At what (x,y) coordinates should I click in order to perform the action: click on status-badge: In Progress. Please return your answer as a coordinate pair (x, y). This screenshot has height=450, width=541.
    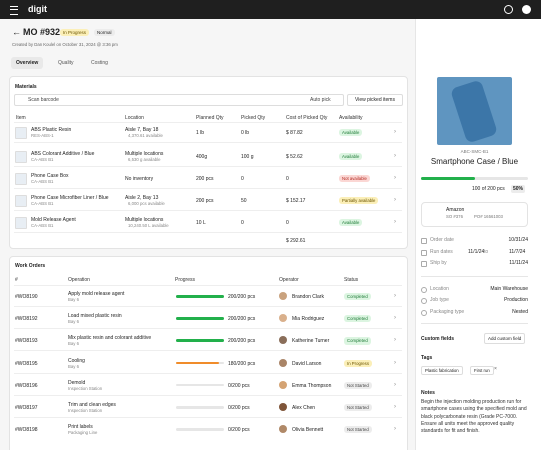
    Looking at the image, I should click on (358, 363).